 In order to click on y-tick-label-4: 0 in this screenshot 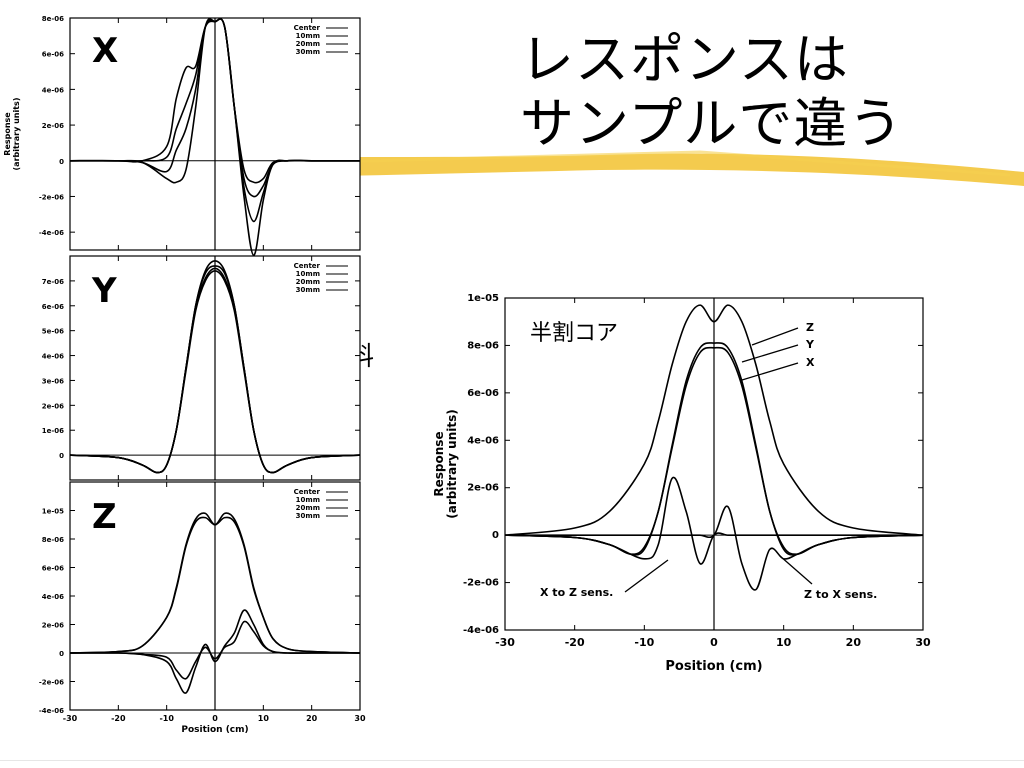, I will do `click(61, 162)`.